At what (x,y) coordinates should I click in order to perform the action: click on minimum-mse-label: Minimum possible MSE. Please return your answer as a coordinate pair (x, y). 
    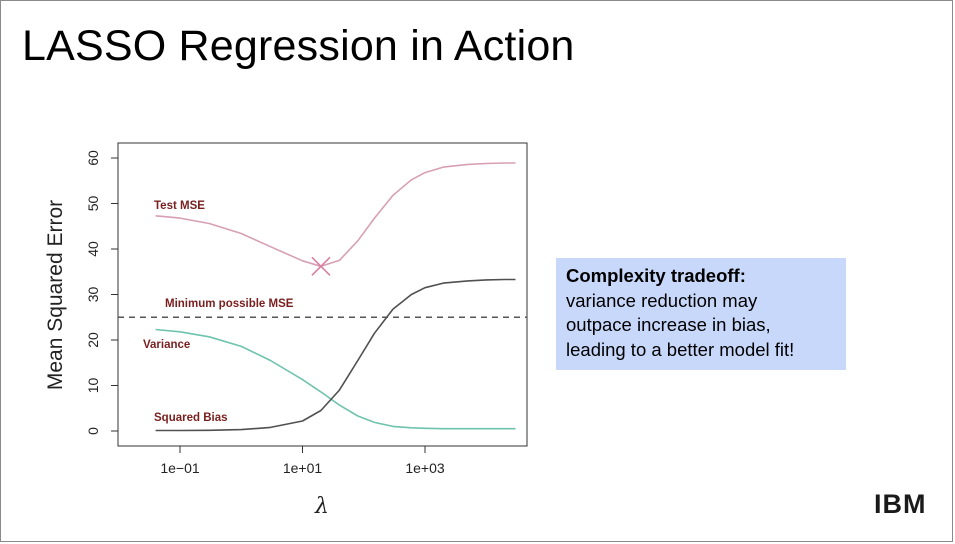
    Looking at the image, I should click on (229, 304).